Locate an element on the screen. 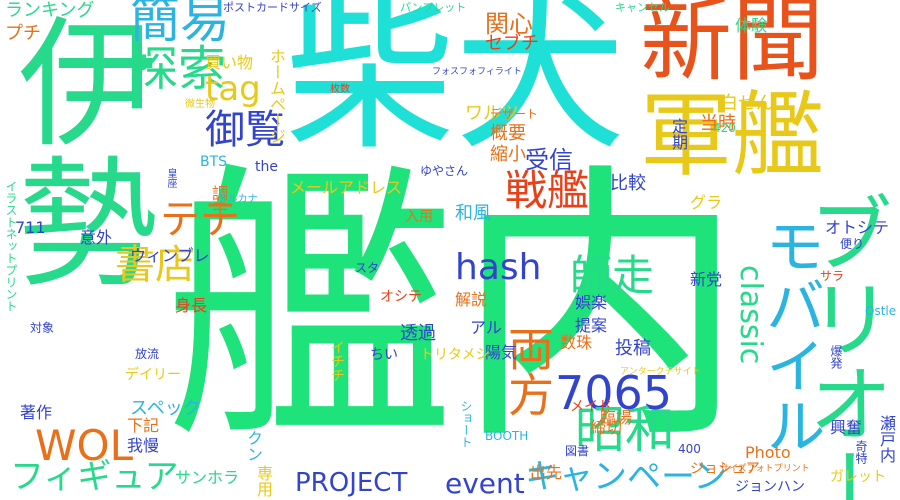  cloud-word: オトシテ is located at coordinates (857, 227).